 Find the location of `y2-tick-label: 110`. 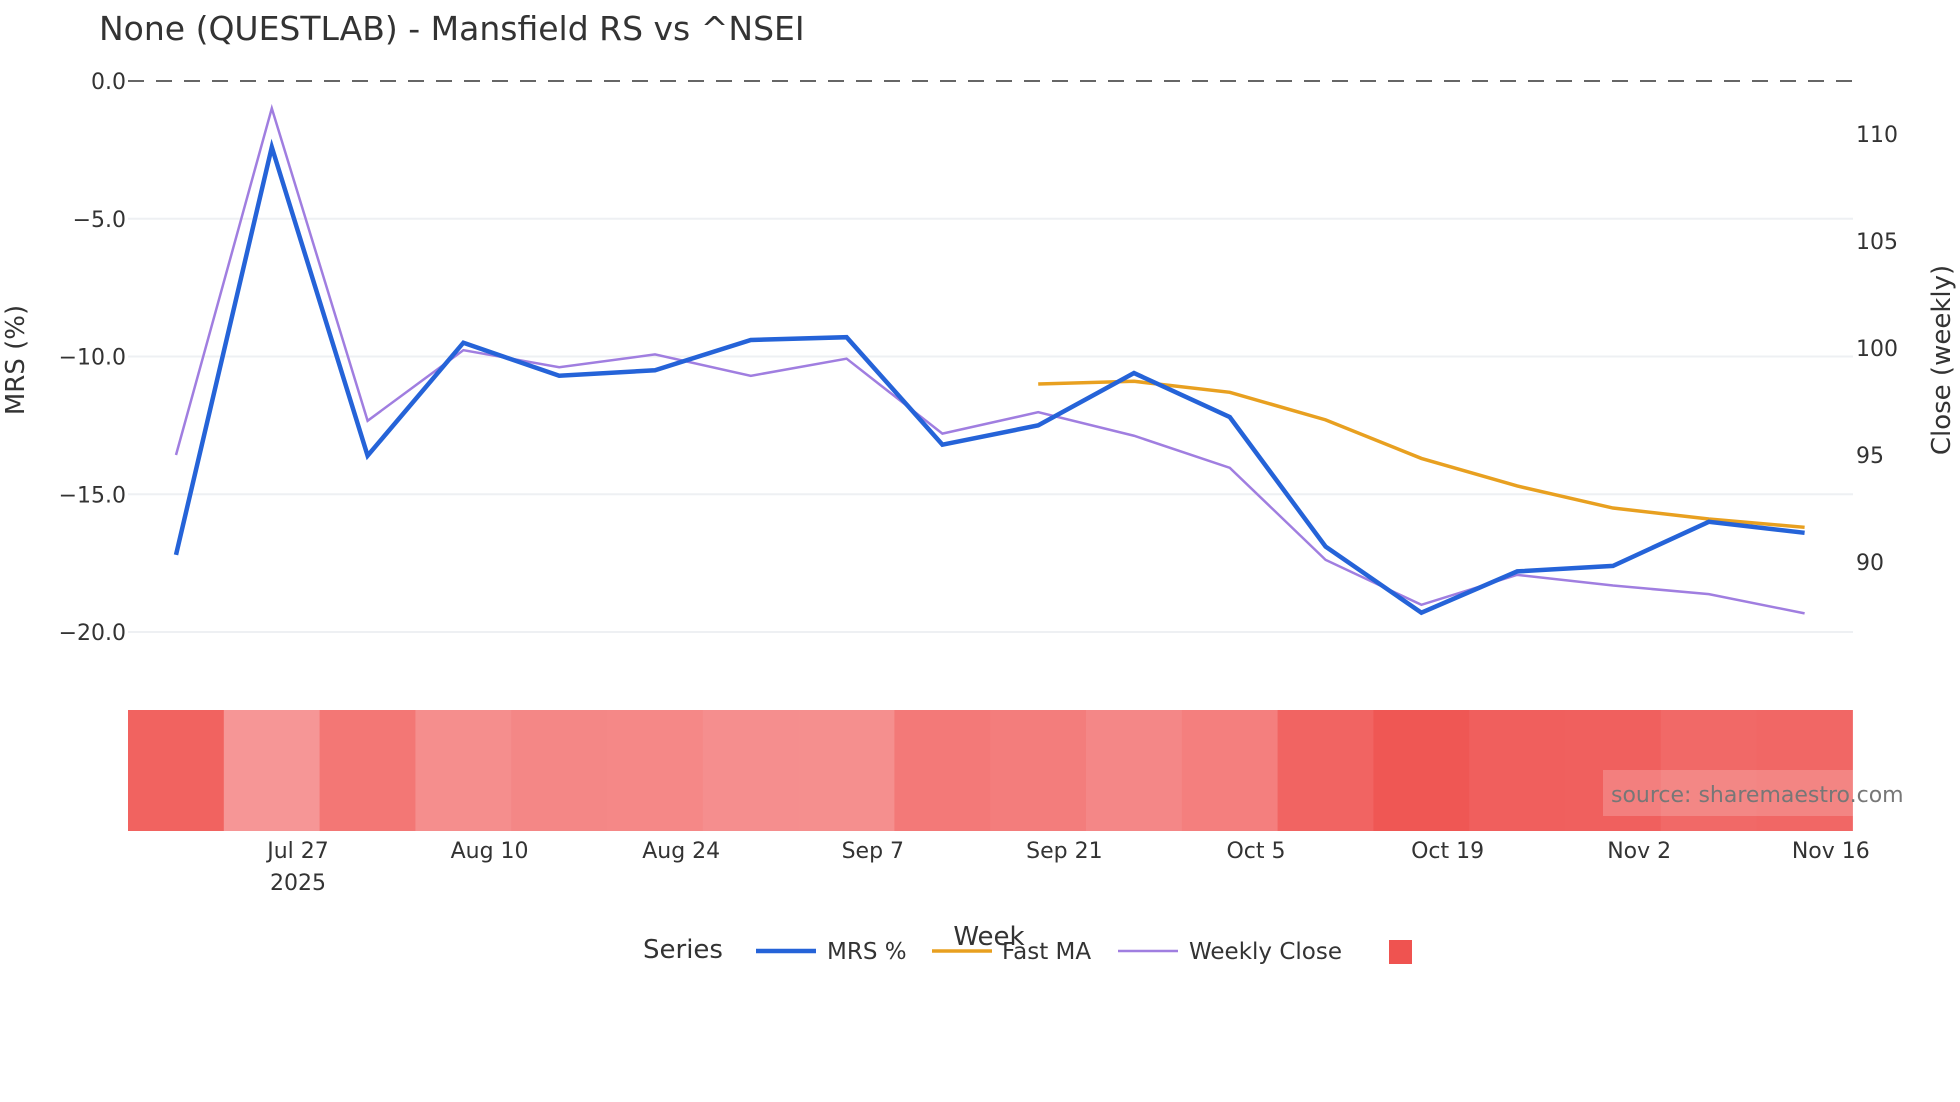

y2-tick-label: 110 is located at coordinates (1877, 135).